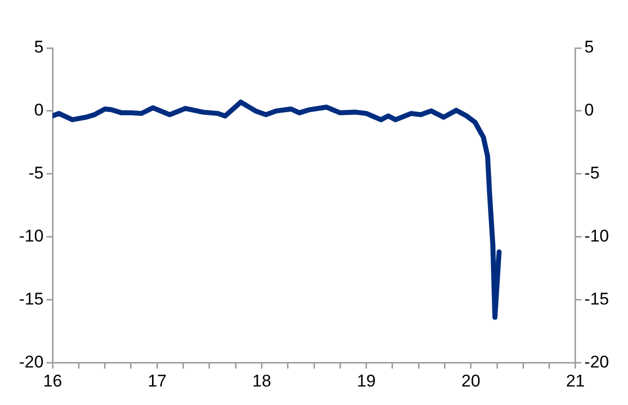 This screenshot has width=628, height=405. Describe the element at coordinates (31, 298) in the screenshot. I see `y-tick-label: -15` at that location.